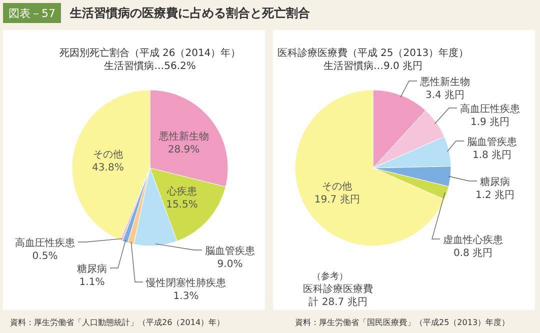  What do you see at coordinates (190, 13) in the screenshot?
I see `text: 生活習慣病の医療費に占める割合と死亡割合` at bounding box center [190, 13].